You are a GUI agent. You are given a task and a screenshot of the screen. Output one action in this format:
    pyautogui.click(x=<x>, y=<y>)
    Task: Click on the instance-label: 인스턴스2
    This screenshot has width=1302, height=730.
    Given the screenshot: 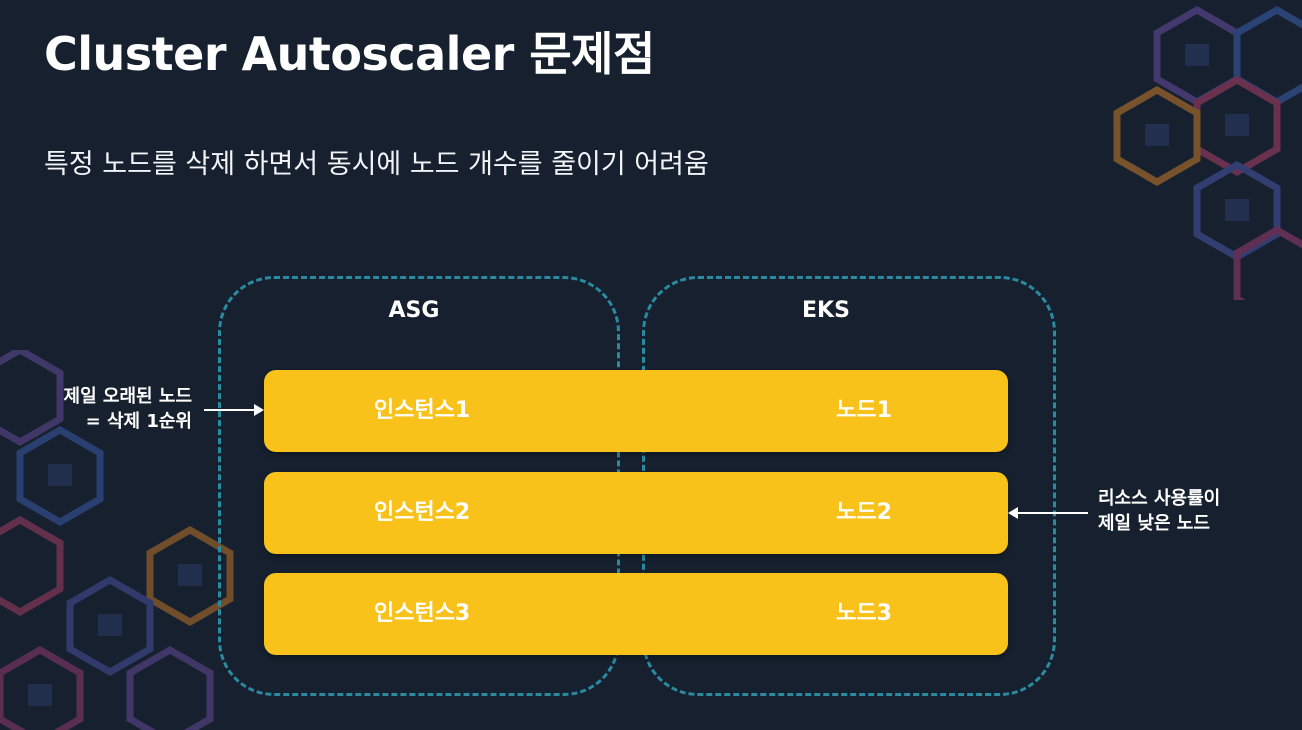 What is the action you would take?
    pyautogui.click(x=422, y=512)
    